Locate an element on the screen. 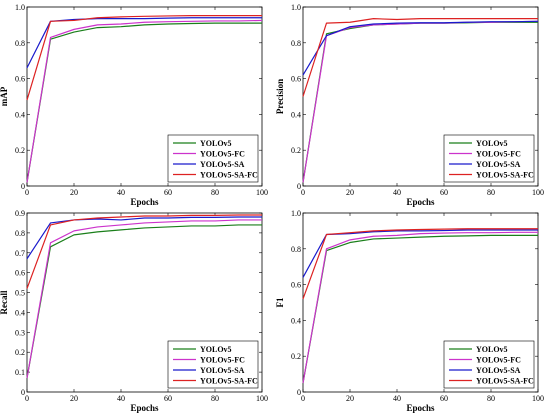  chart2-legend-label-1: YOLOv5 is located at coordinates (492, 143).